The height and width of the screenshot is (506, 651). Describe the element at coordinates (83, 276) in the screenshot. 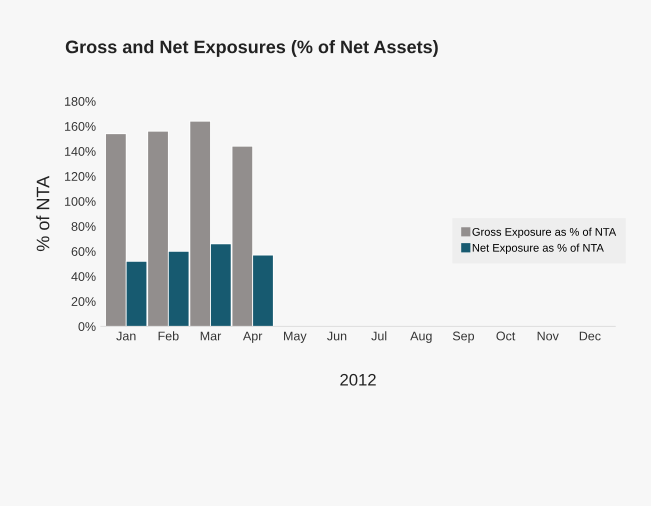

I see `y-tick-label: 40%` at that location.